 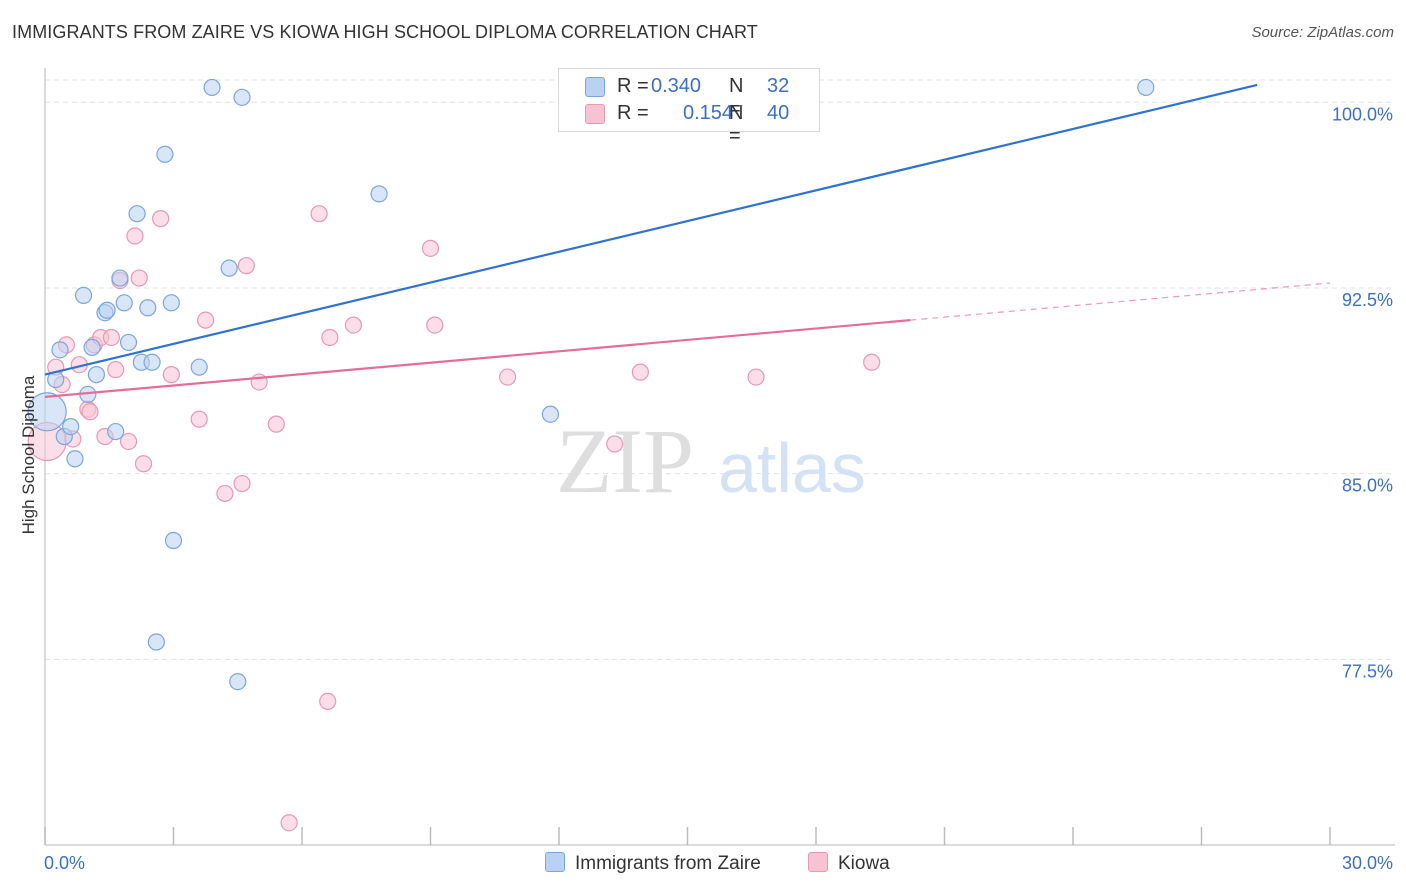 I want to click on zaire-legend-swatch, so click(x=555, y=862).